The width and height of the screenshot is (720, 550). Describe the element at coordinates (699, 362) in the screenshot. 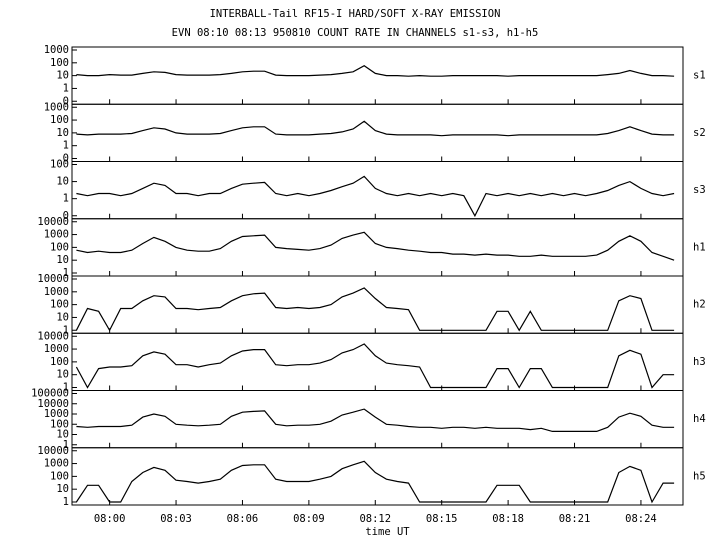

I see `channel-label: h3` at that location.